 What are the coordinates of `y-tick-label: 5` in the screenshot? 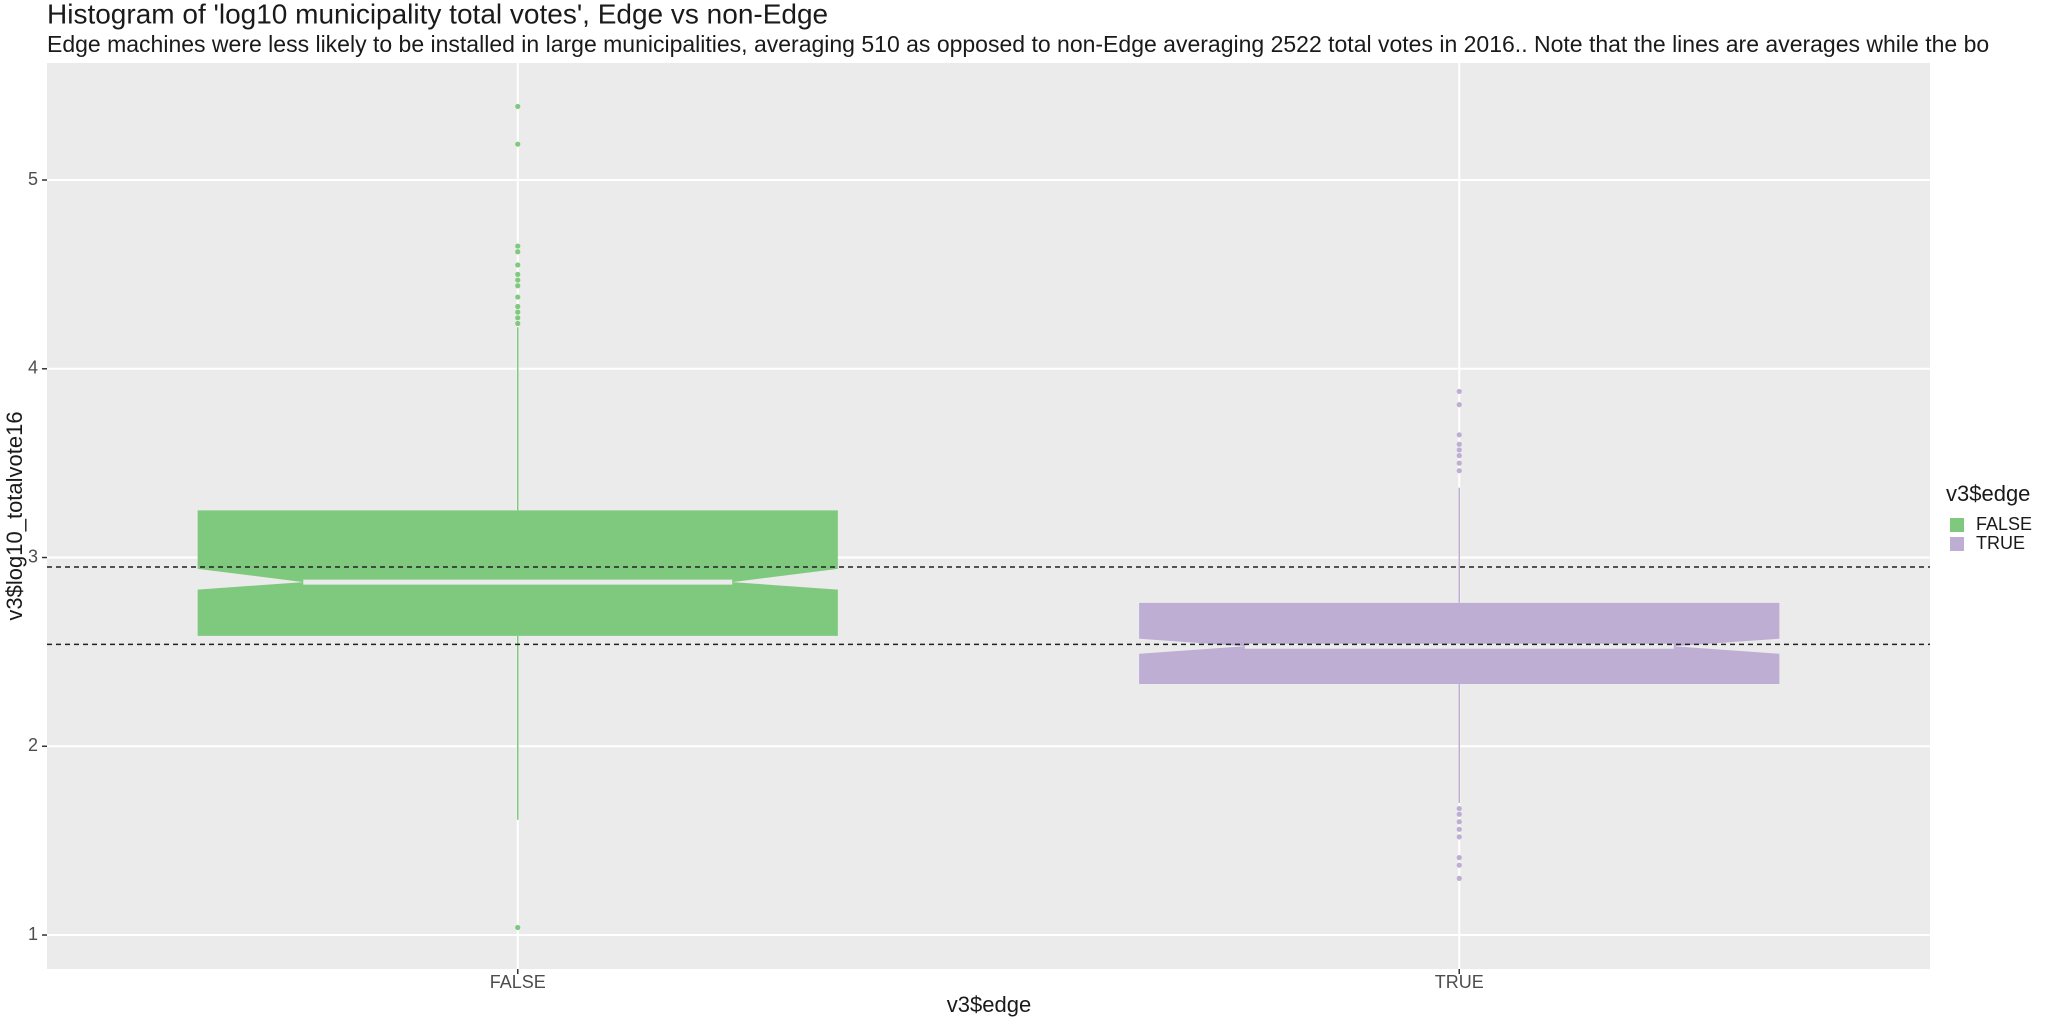 It's located at (33, 179).